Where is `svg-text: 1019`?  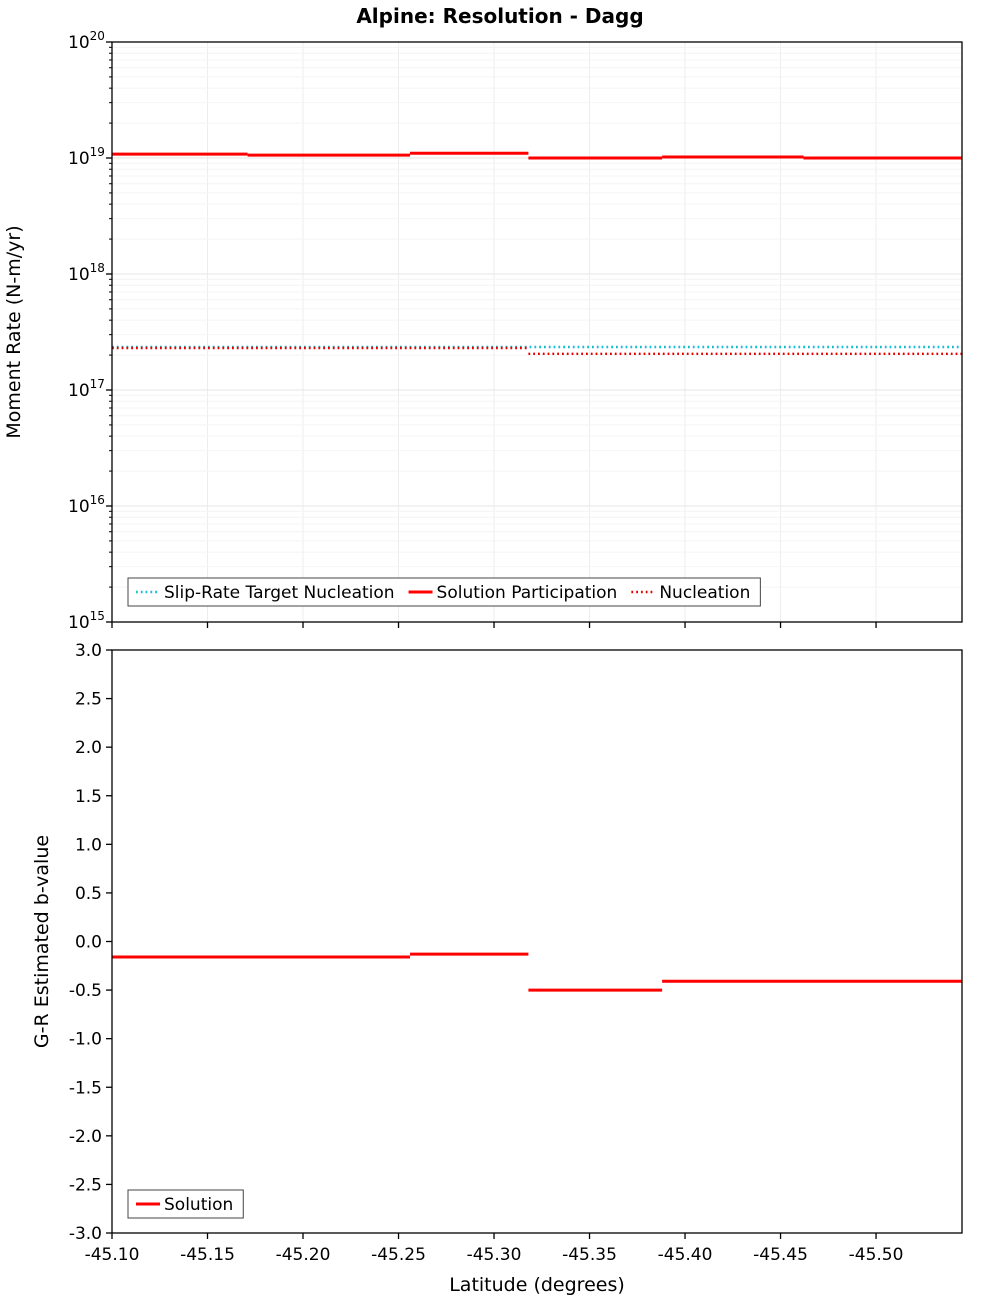
svg-text: 1019 is located at coordinates (86, 157).